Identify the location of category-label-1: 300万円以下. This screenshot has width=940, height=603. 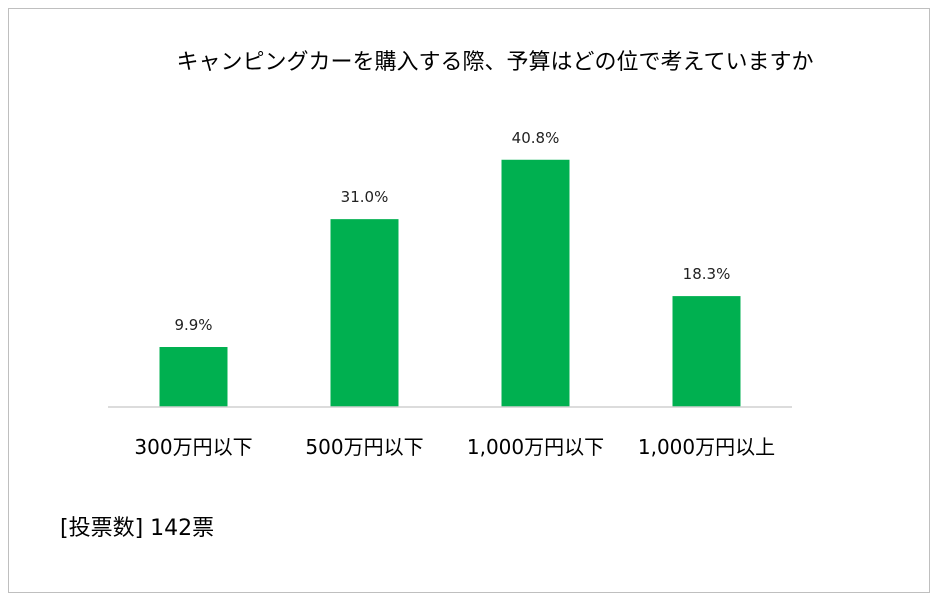
(193, 447).